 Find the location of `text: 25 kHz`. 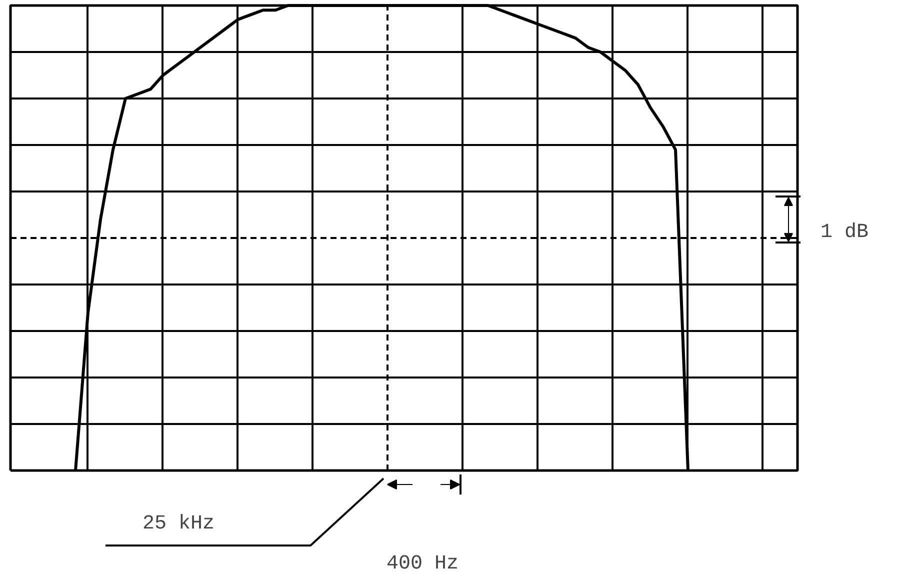

text: 25 kHz is located at coordinates (178, 524).